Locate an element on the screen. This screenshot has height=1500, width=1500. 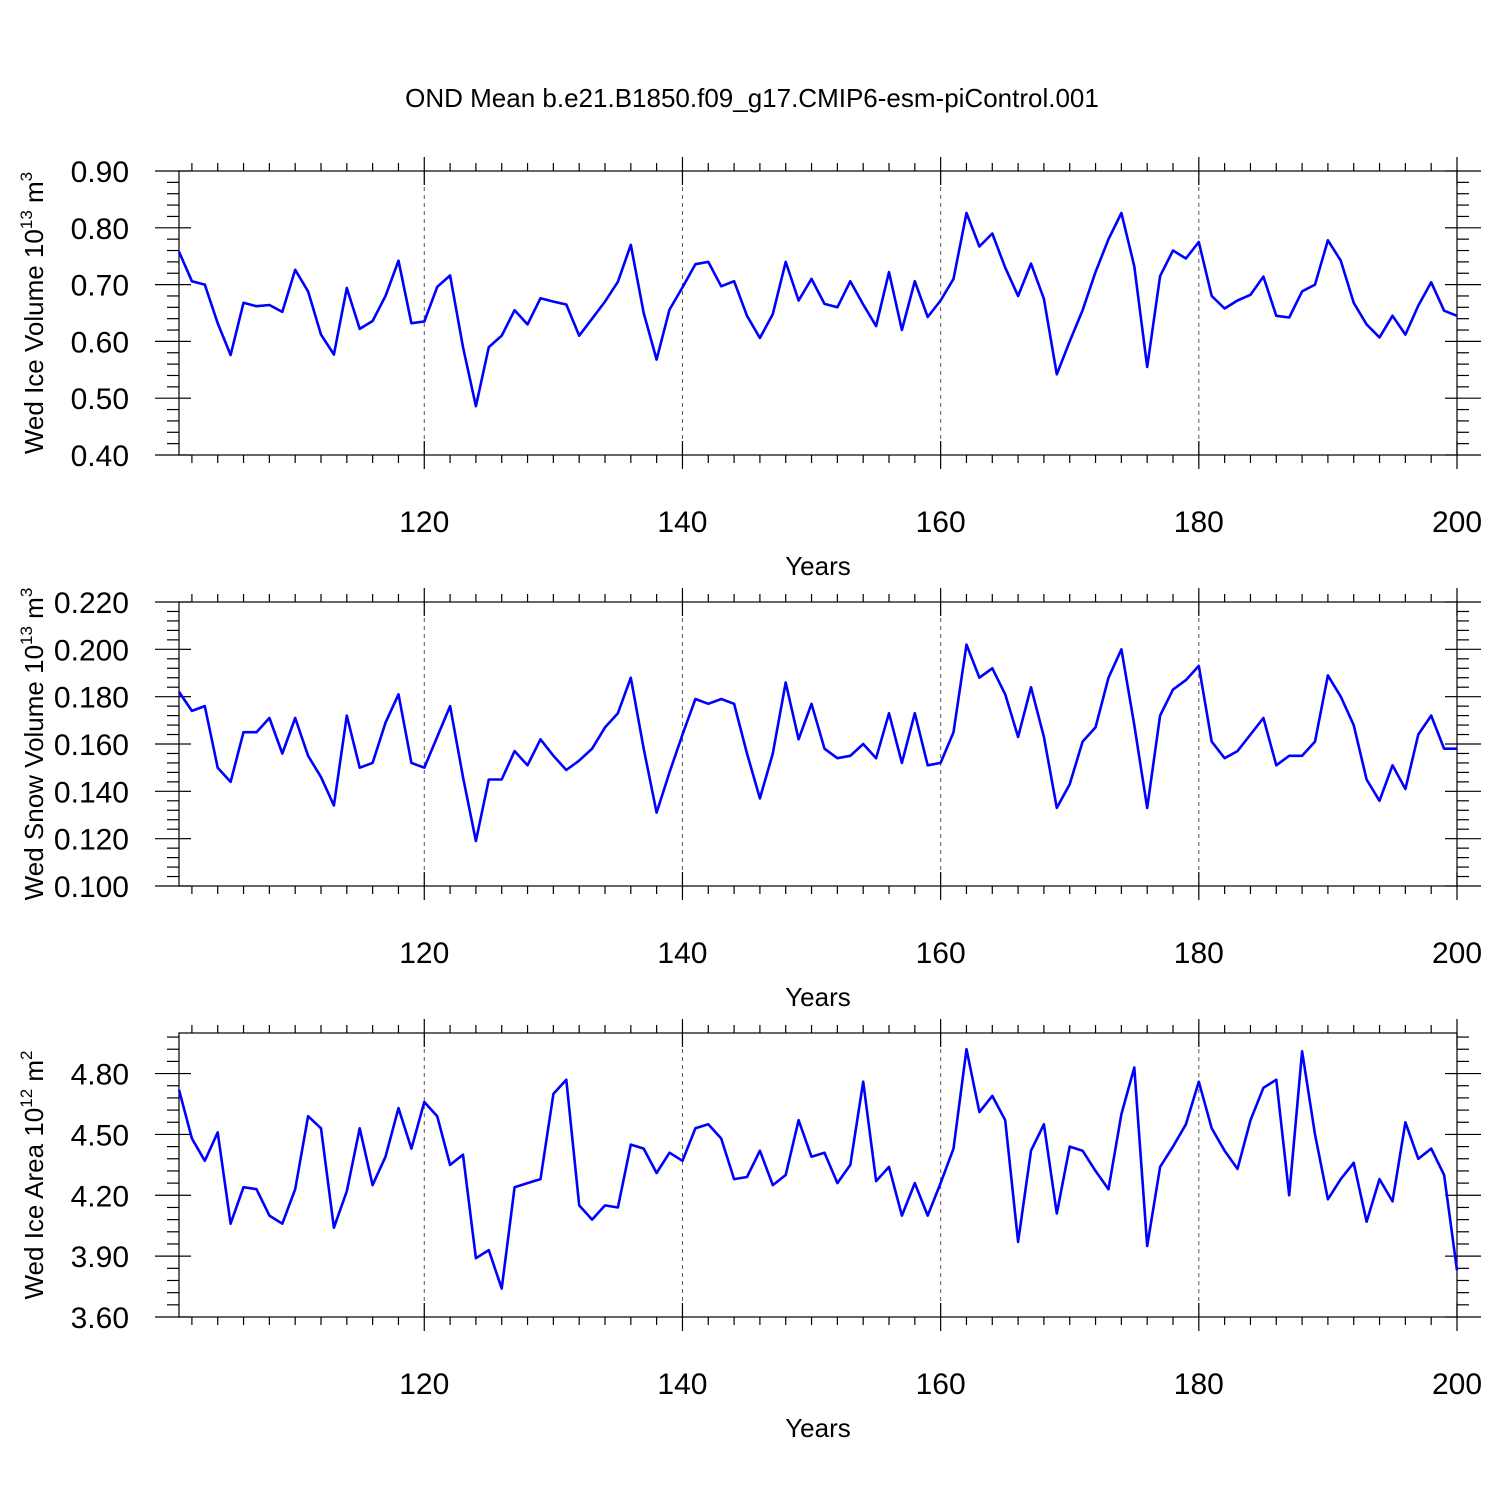
y-tick-label: 0.120 is located at coordinates (91, 840).